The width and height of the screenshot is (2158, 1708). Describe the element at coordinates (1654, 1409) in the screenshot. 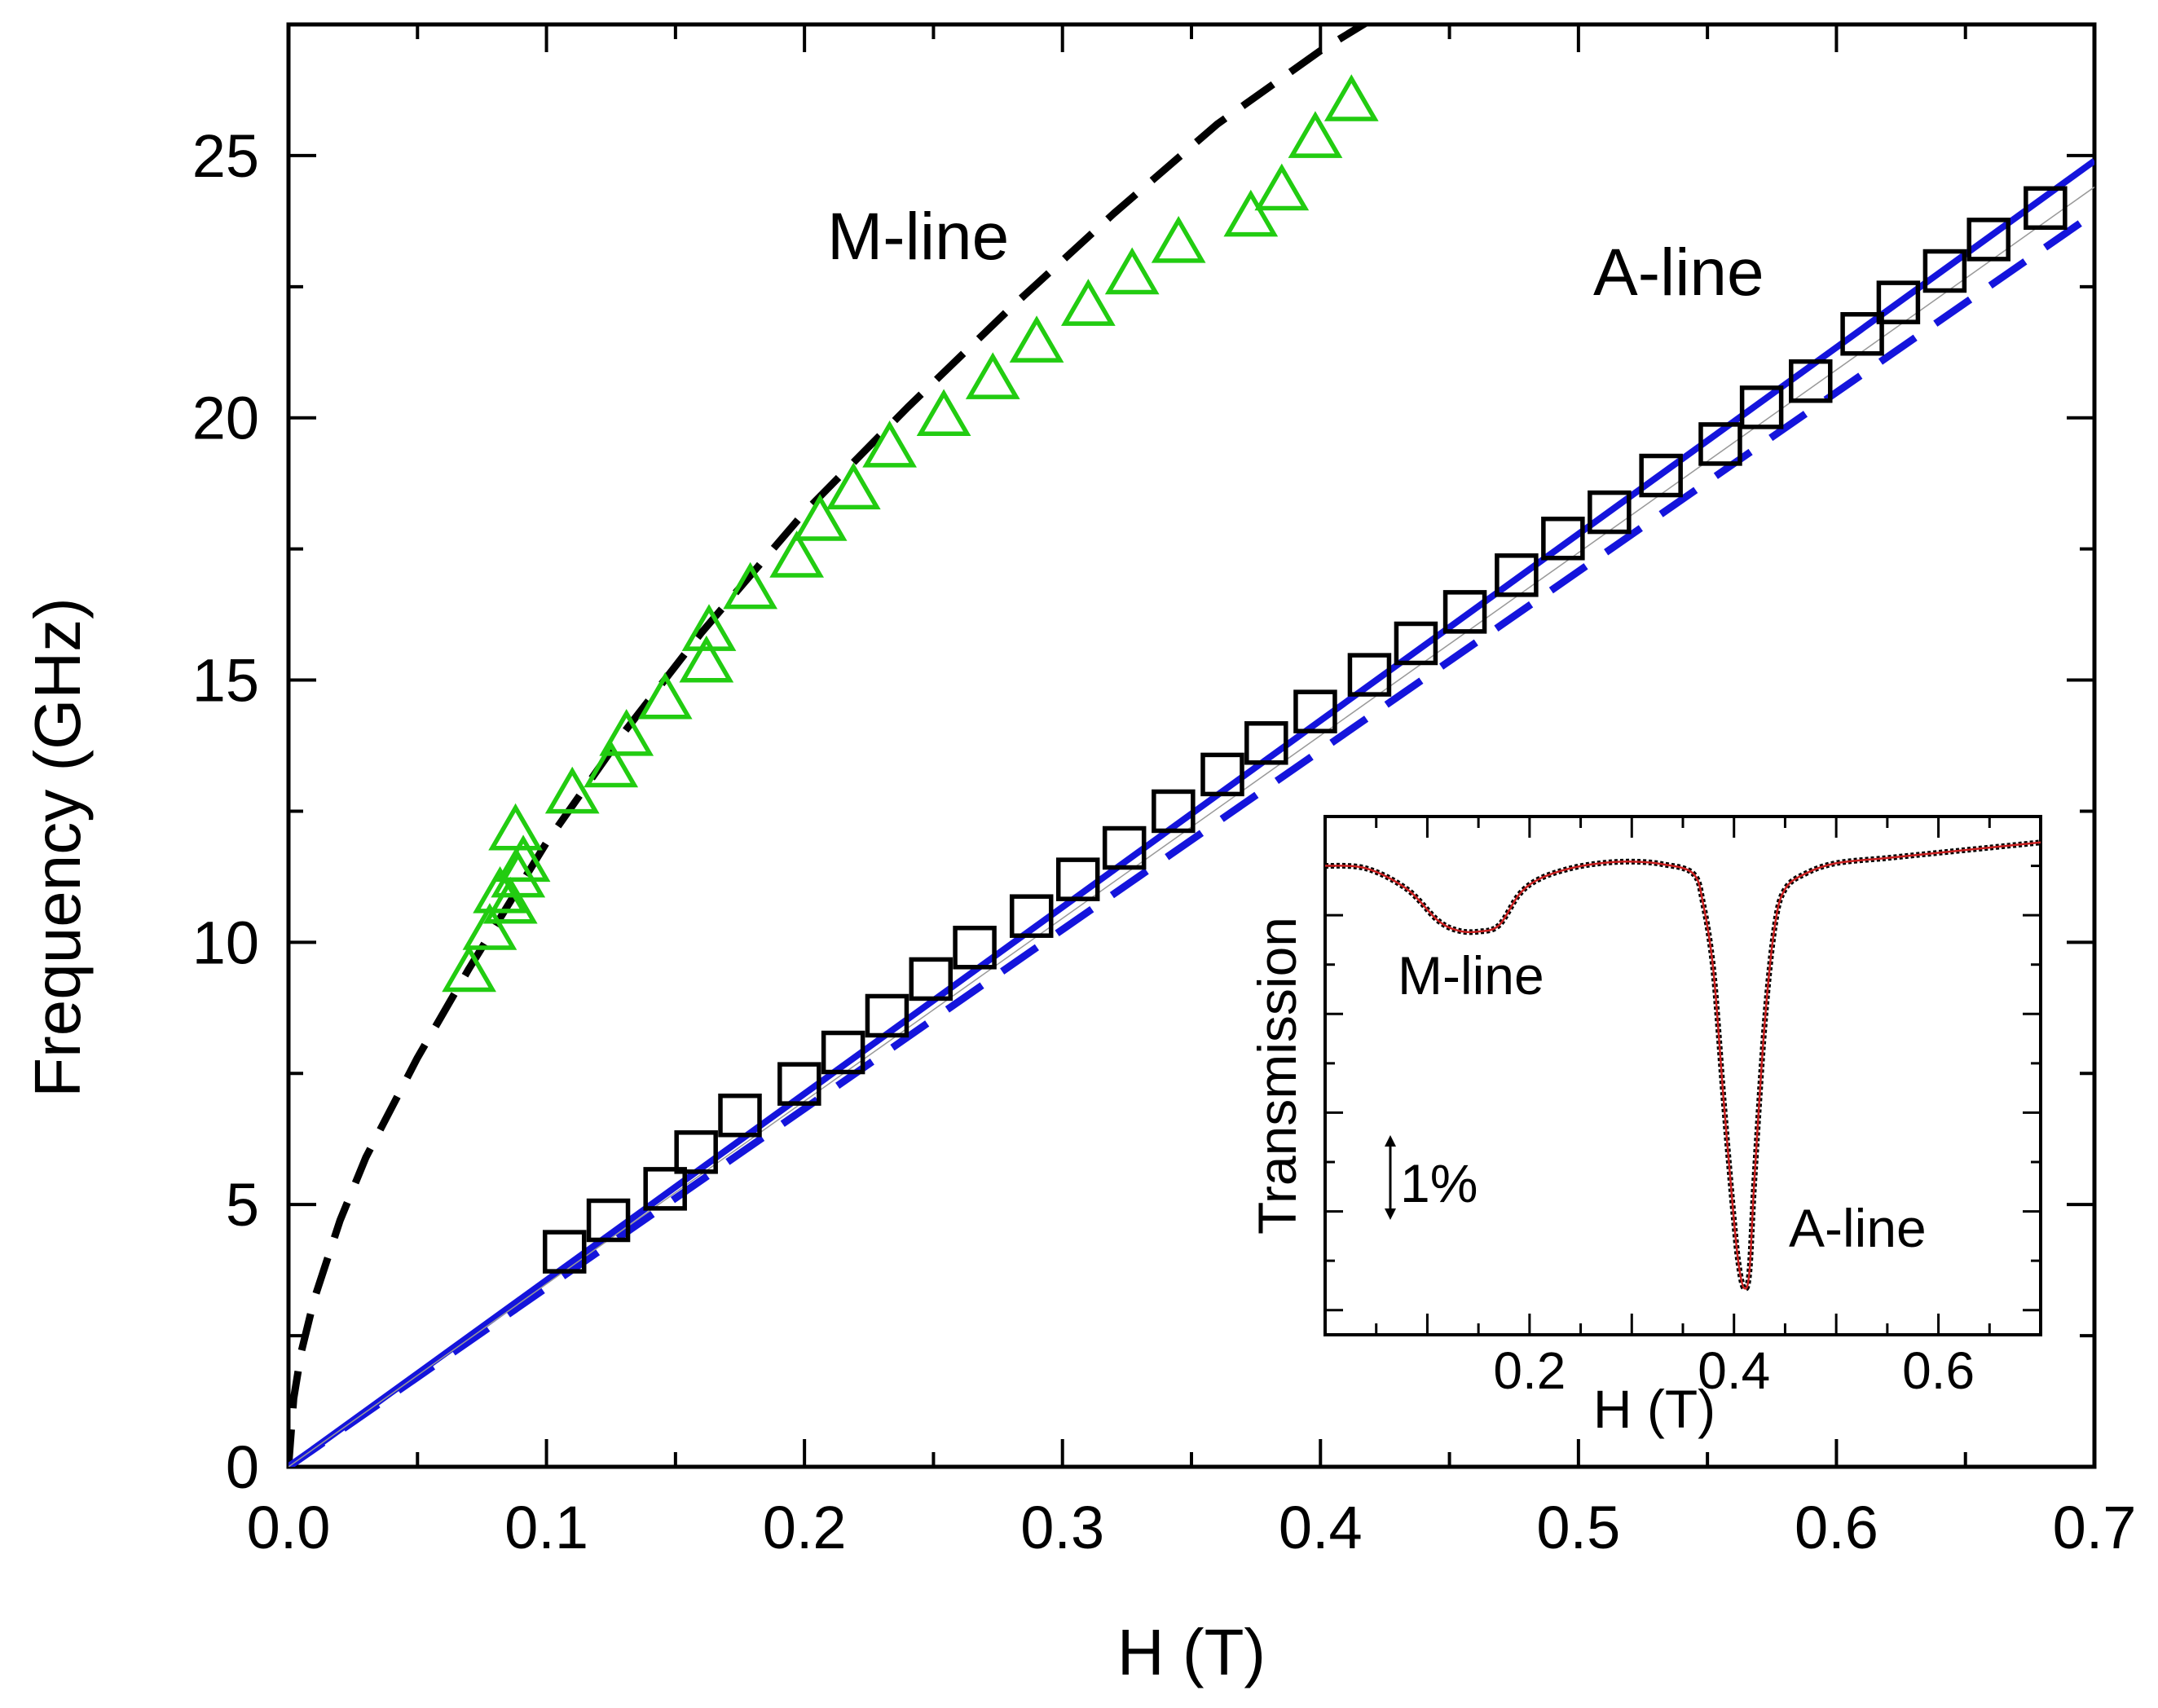

I see `inset-x-axis-title: H (T)` at that location.